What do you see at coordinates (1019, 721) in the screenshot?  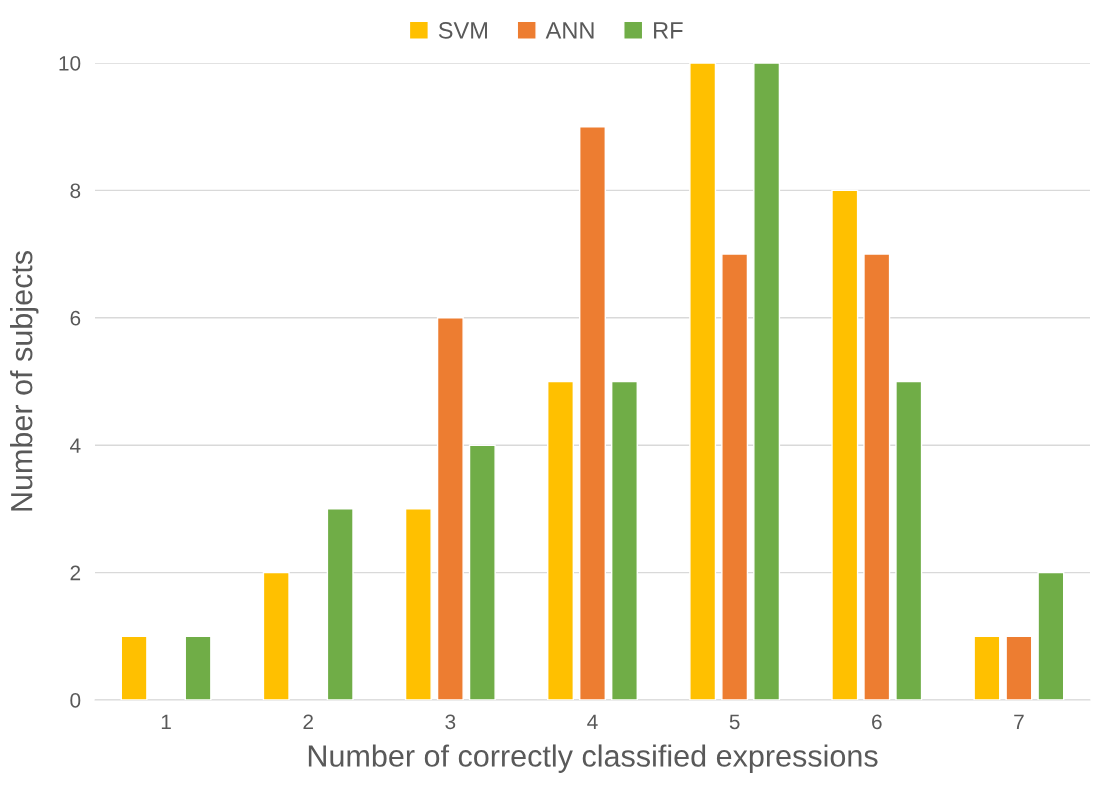 I see `x-tick-label: 7` at bounding box center [1019, 721].